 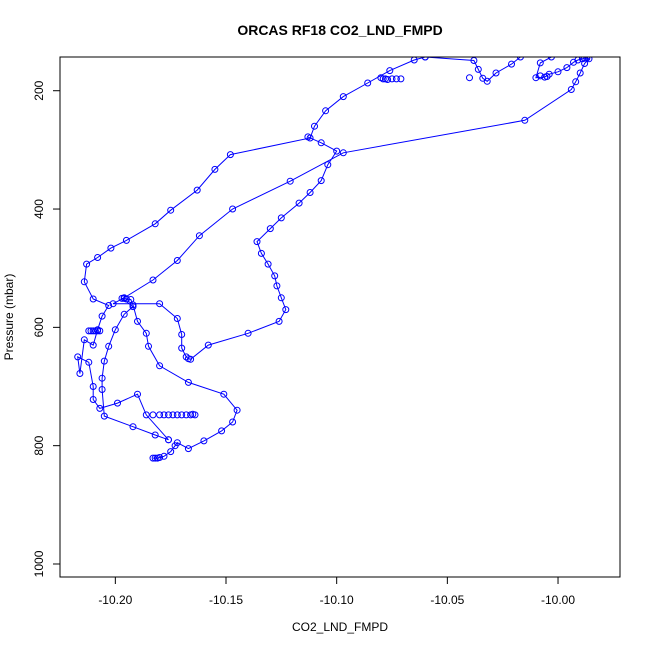 I want to click on y-tick-label: 400, so click(x=39, y=209).